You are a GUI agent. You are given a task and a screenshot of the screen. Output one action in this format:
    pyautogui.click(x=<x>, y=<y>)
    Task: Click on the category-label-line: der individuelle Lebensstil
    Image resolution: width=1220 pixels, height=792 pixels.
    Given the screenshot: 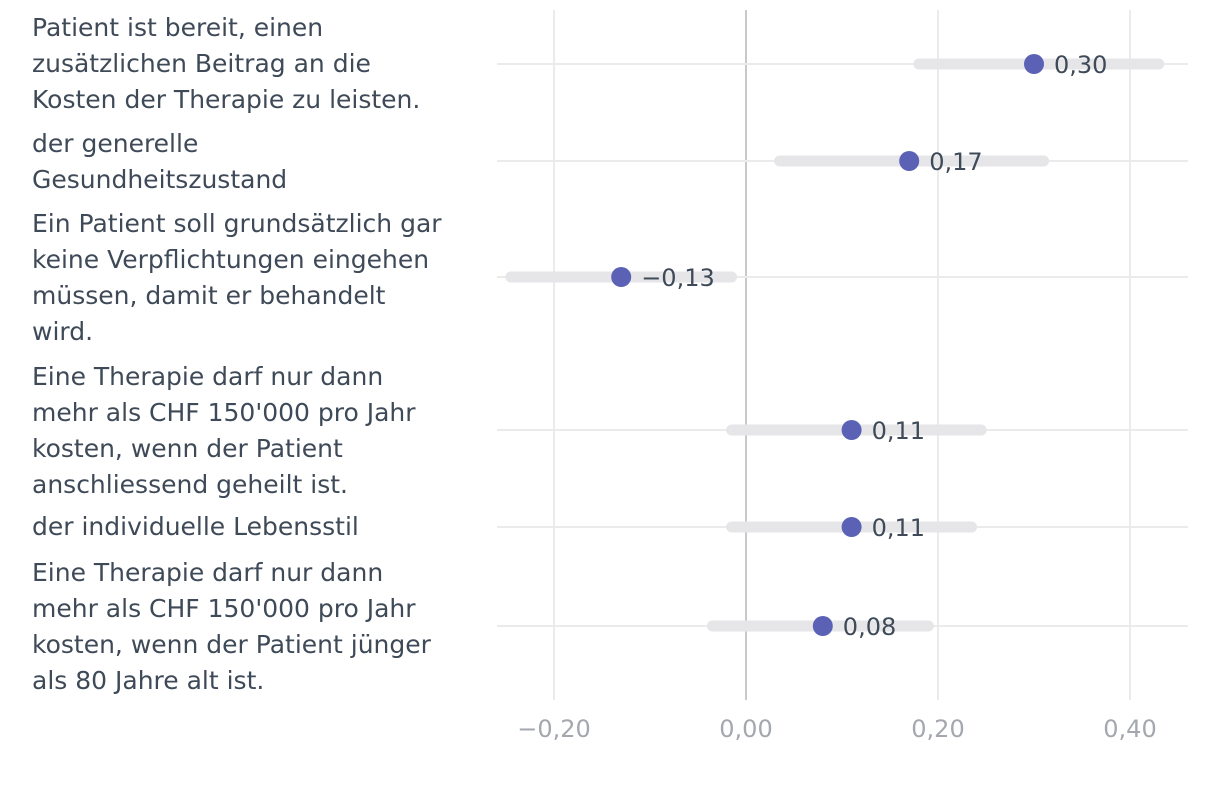 What is the action you would take?
    pyautogui.click(x=195, y=526)
    